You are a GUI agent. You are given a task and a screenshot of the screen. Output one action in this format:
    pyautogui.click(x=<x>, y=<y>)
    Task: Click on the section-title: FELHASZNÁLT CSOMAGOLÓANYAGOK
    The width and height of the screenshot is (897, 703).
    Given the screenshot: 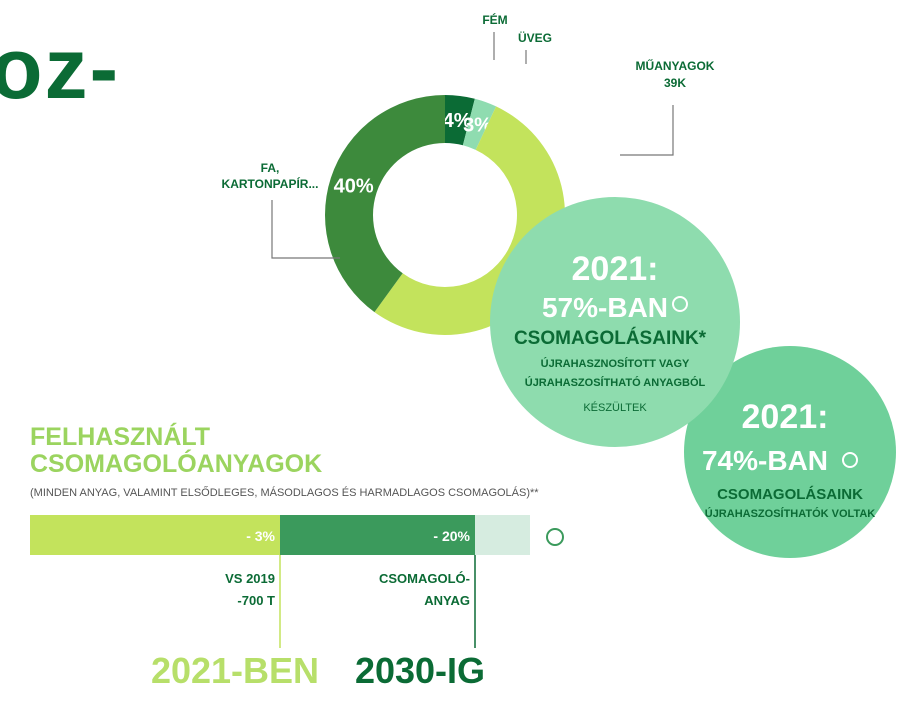 What is the action you would take?
    pyautogui.click(x=176, y=450)
    